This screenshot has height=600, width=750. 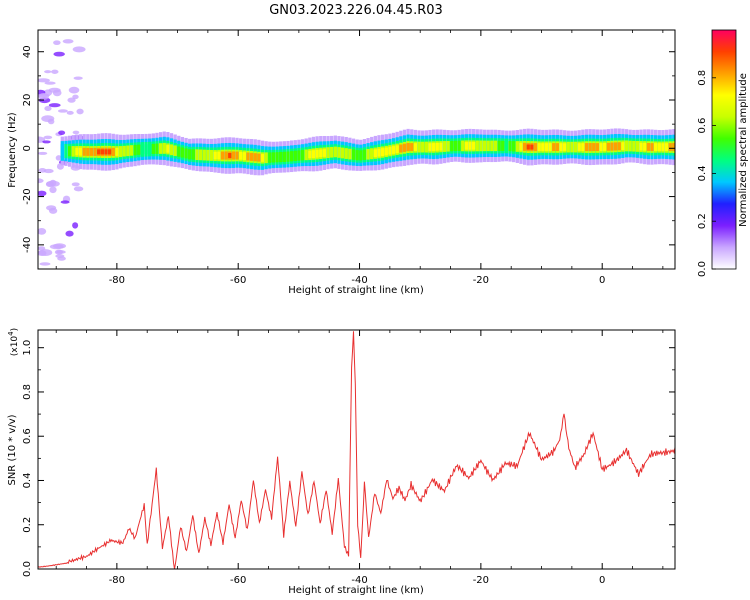 What do you see at coordinates (27, 481) in the screenshot?
I see `y-tick-label: 0.4` at bounding box center [27, 481].